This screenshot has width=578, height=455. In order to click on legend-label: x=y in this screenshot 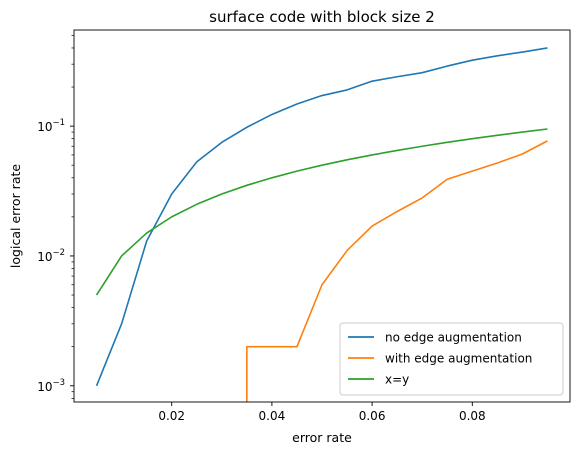, I will do `click(397, 380)`.